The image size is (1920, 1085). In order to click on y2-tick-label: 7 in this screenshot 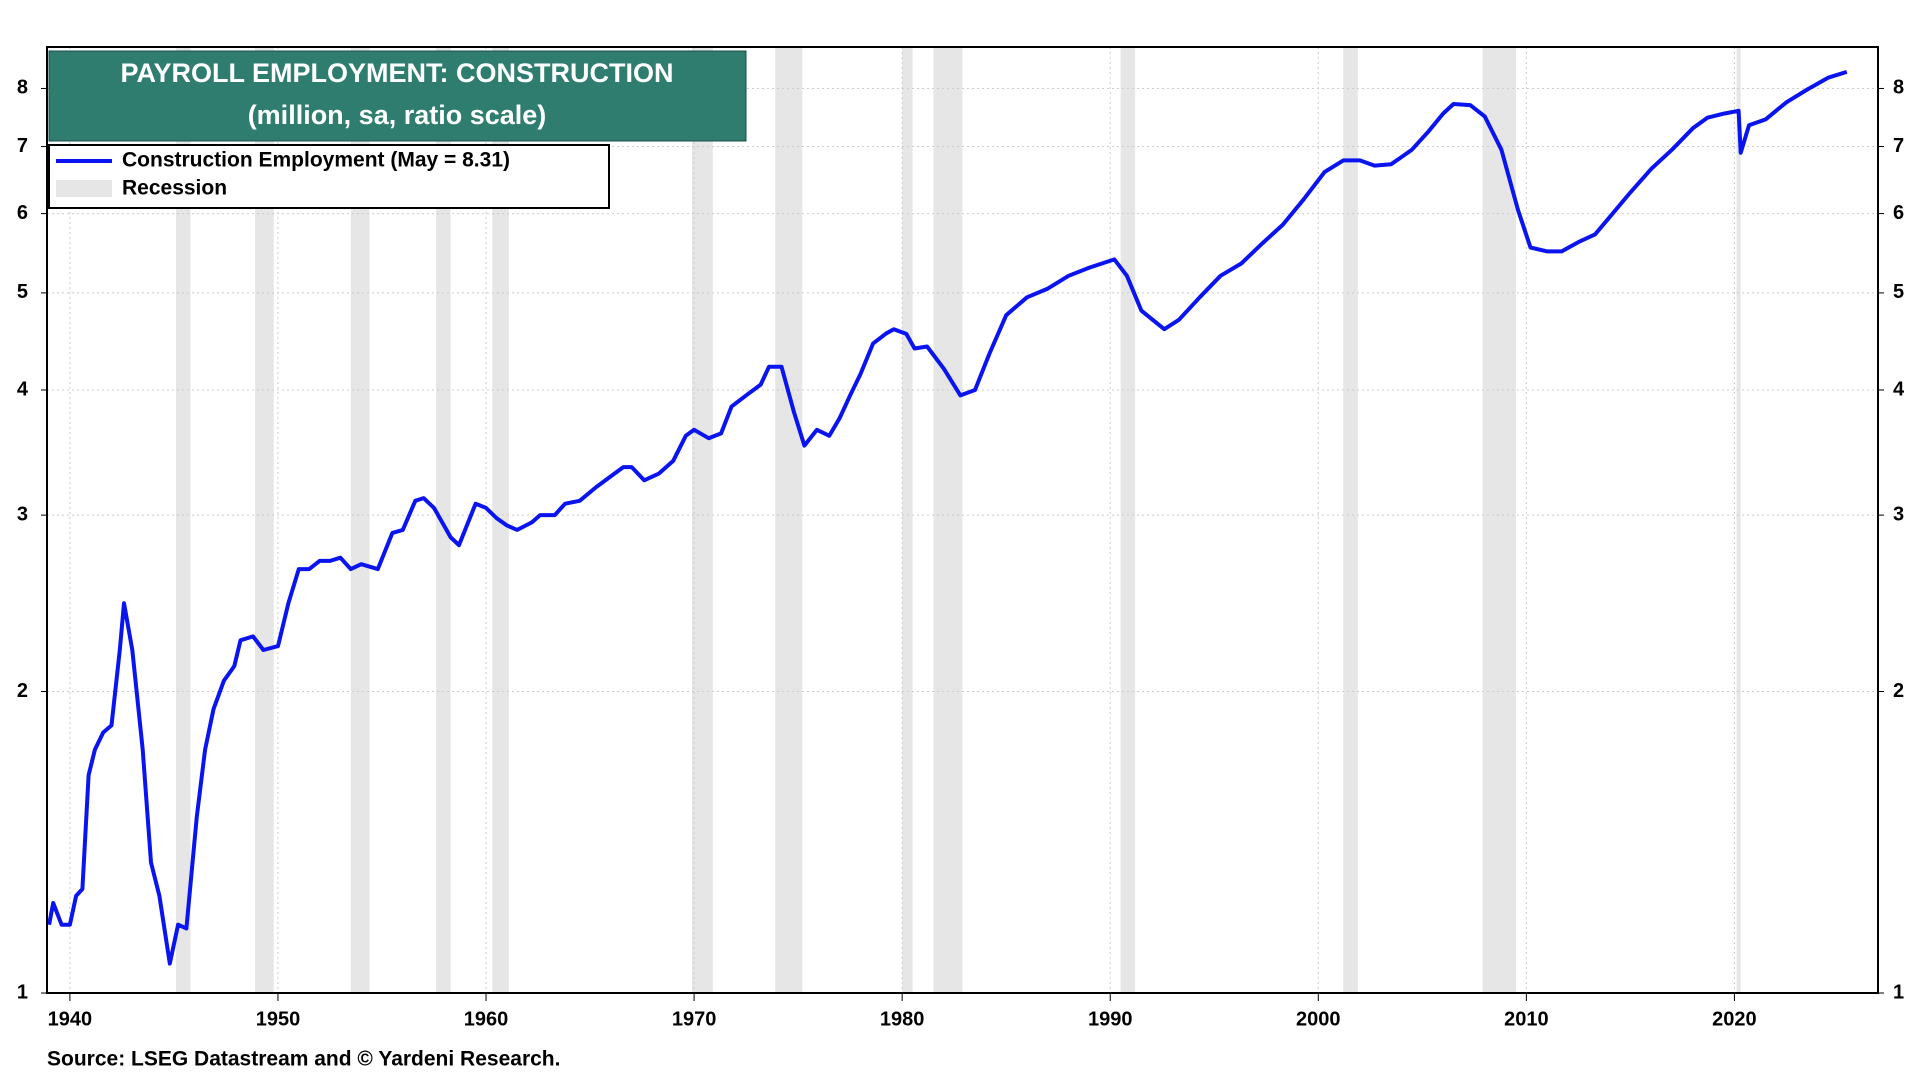, I will do `click(1898, 146)`.